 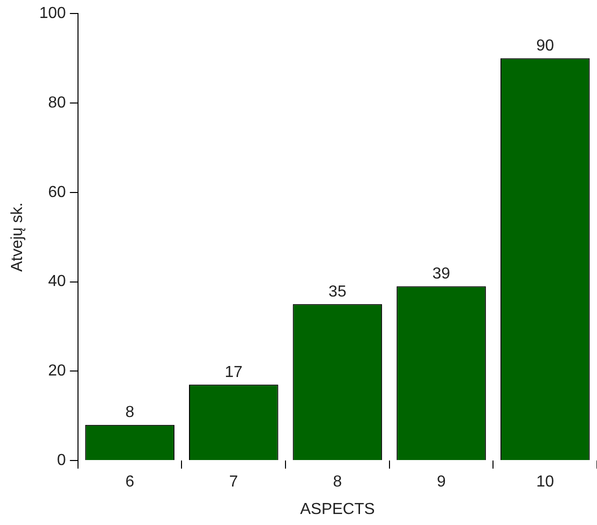 I want to click on x-tick-label: 6, so click(x=129, y=482).